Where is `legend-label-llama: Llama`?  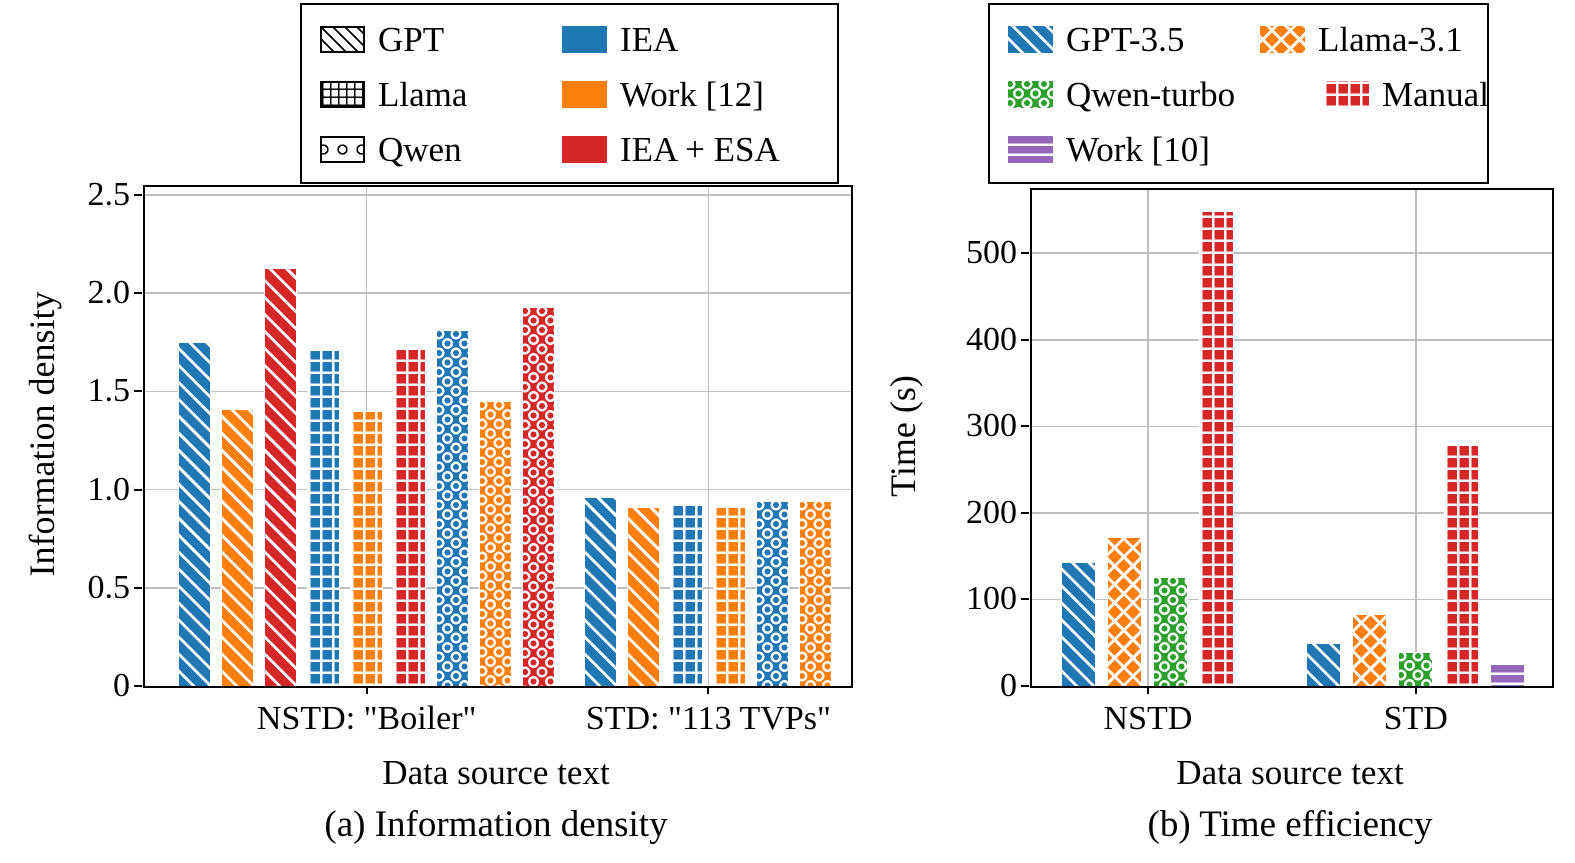 legend-label-llama: Llama is located at coordinates (423, 94).